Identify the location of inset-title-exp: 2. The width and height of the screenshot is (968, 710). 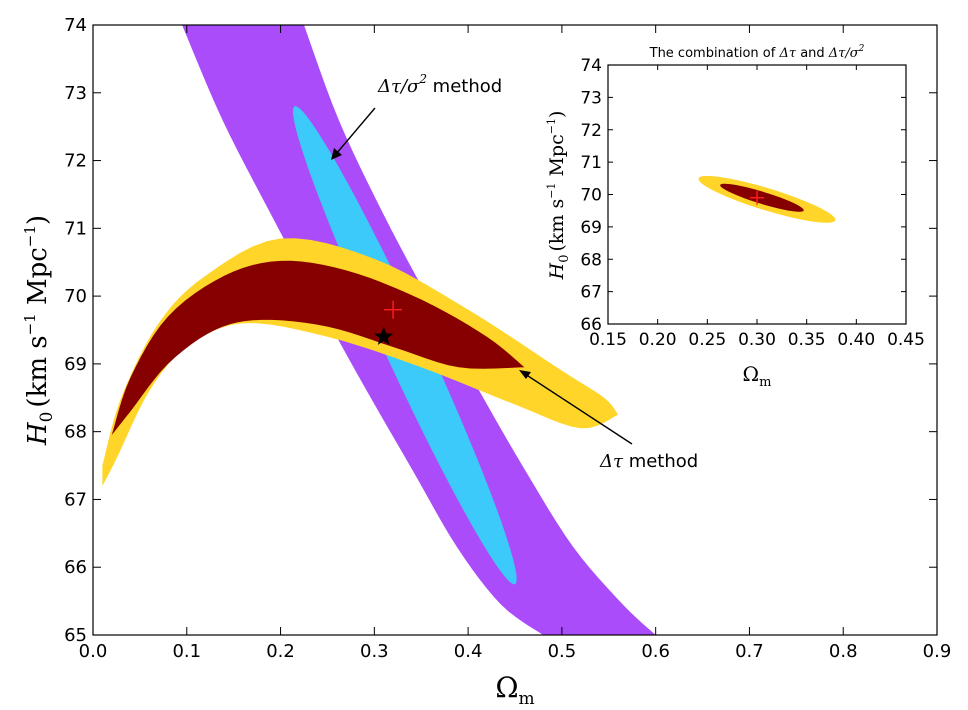
(861, 49).